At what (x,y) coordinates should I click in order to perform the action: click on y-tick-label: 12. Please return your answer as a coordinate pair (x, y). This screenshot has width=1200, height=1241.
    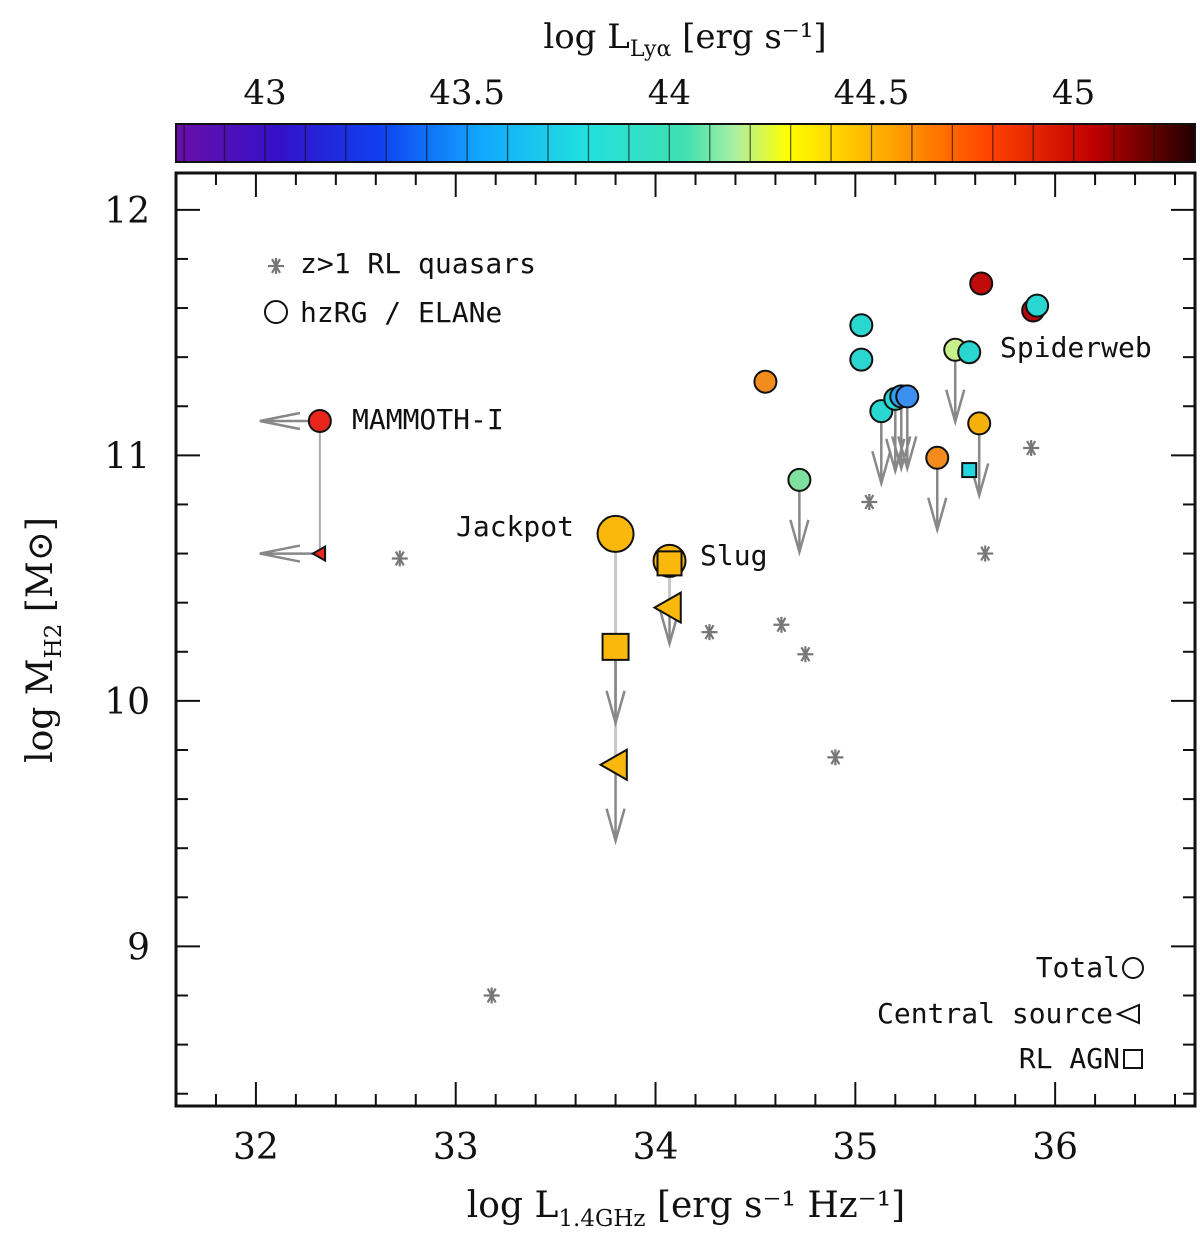
    Looking at the image, I should click on (127, 211).